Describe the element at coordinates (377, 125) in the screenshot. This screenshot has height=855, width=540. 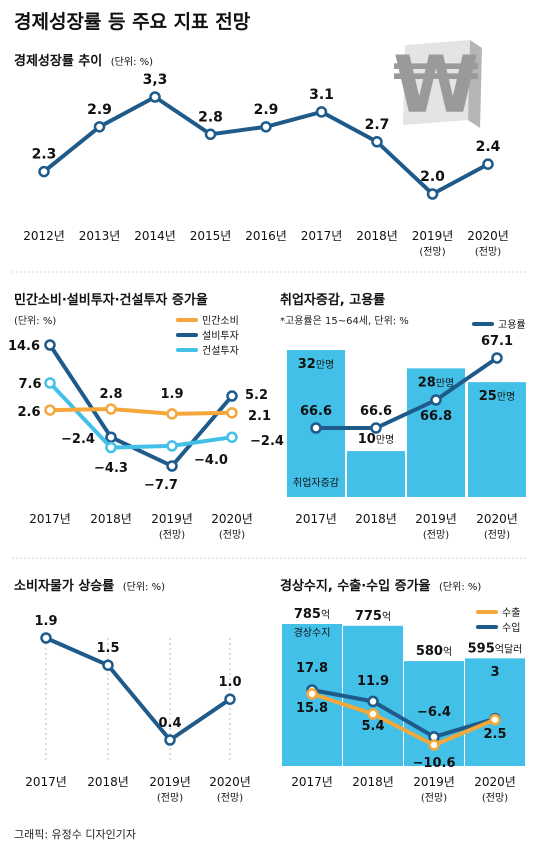
I see `gdp-data-label: 2.7` at that location.